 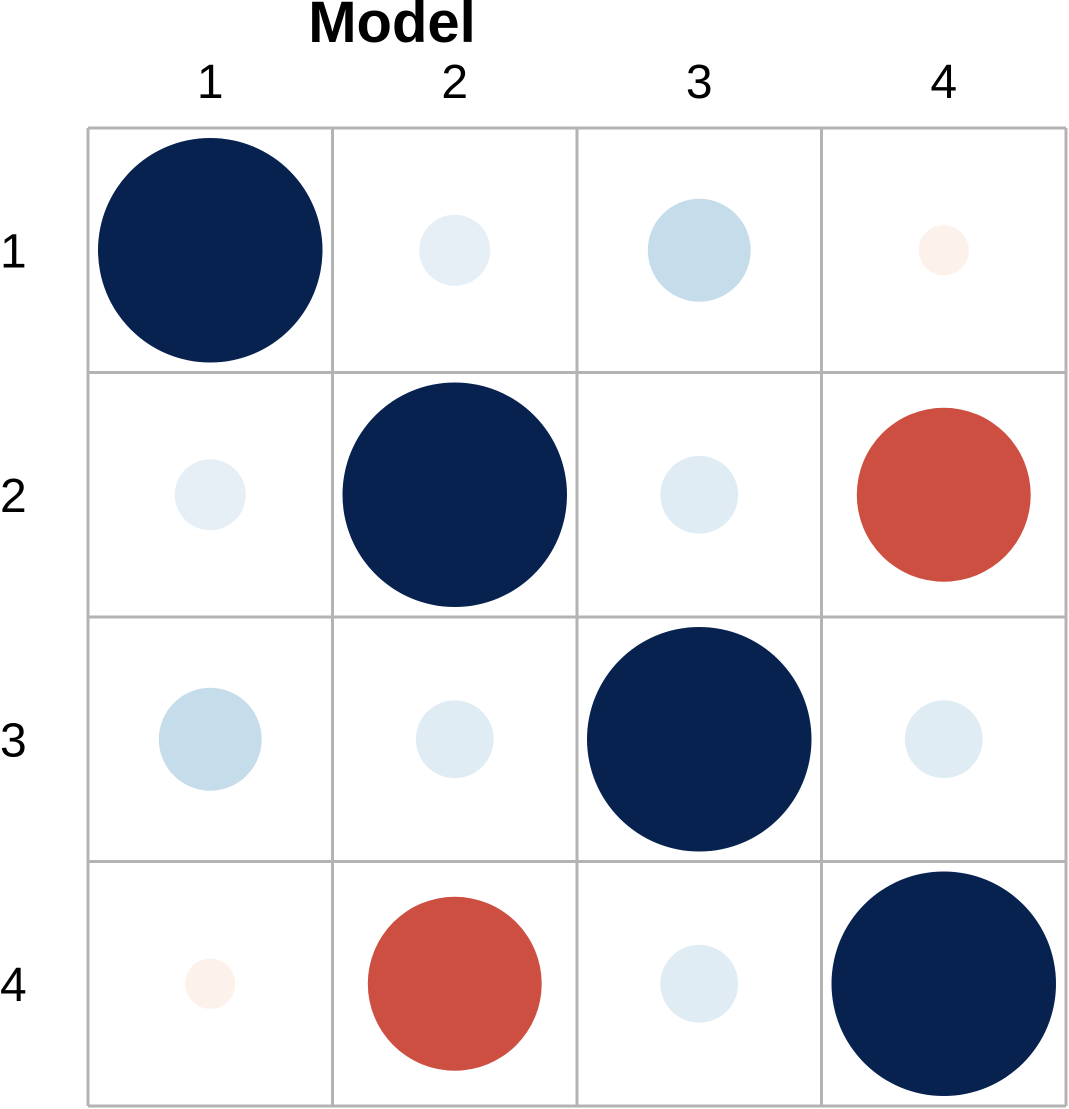 I want to click on correlation-circle-r2-c1, so click(x=210, y=495).